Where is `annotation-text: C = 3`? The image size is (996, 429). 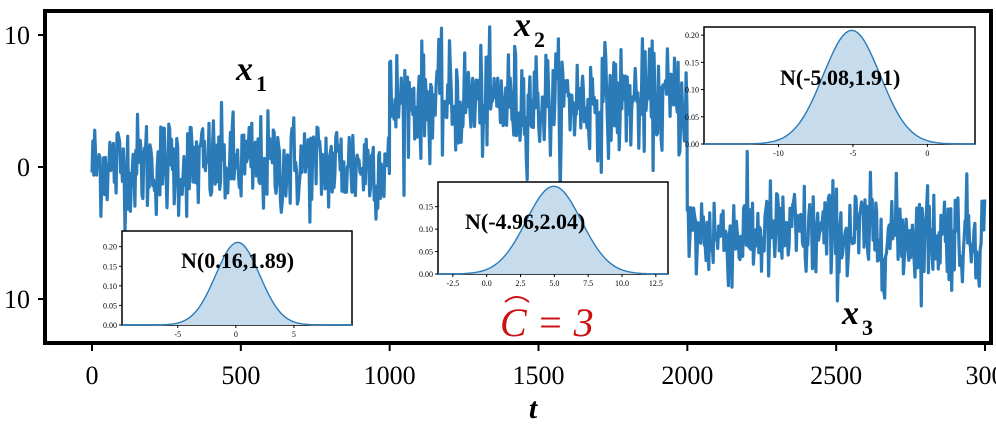 annotation-text: C = 3 is located at coordinates (547, 322).